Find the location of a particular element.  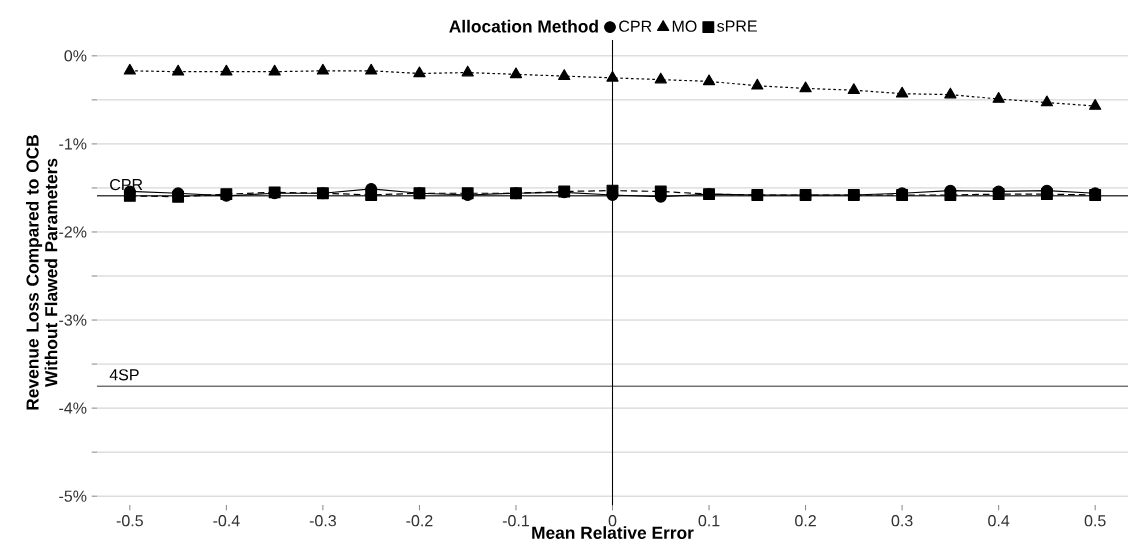

legend-label: MO is located at coordinates (684, 26).